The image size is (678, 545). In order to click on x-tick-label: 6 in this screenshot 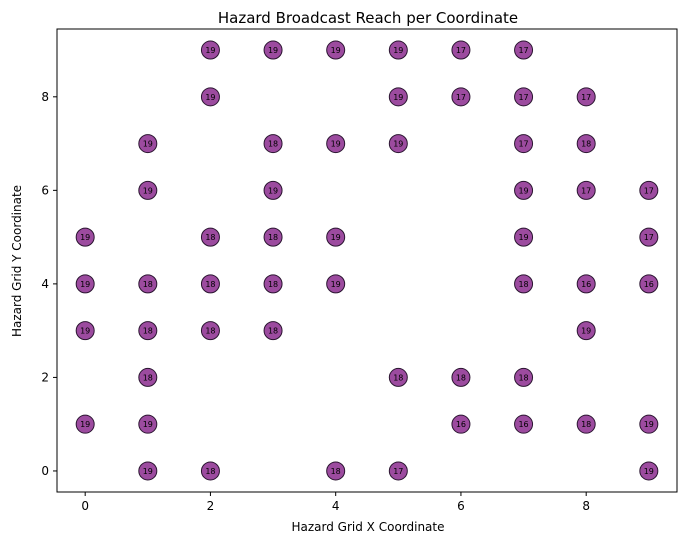, I will do `click(461, 506)`.